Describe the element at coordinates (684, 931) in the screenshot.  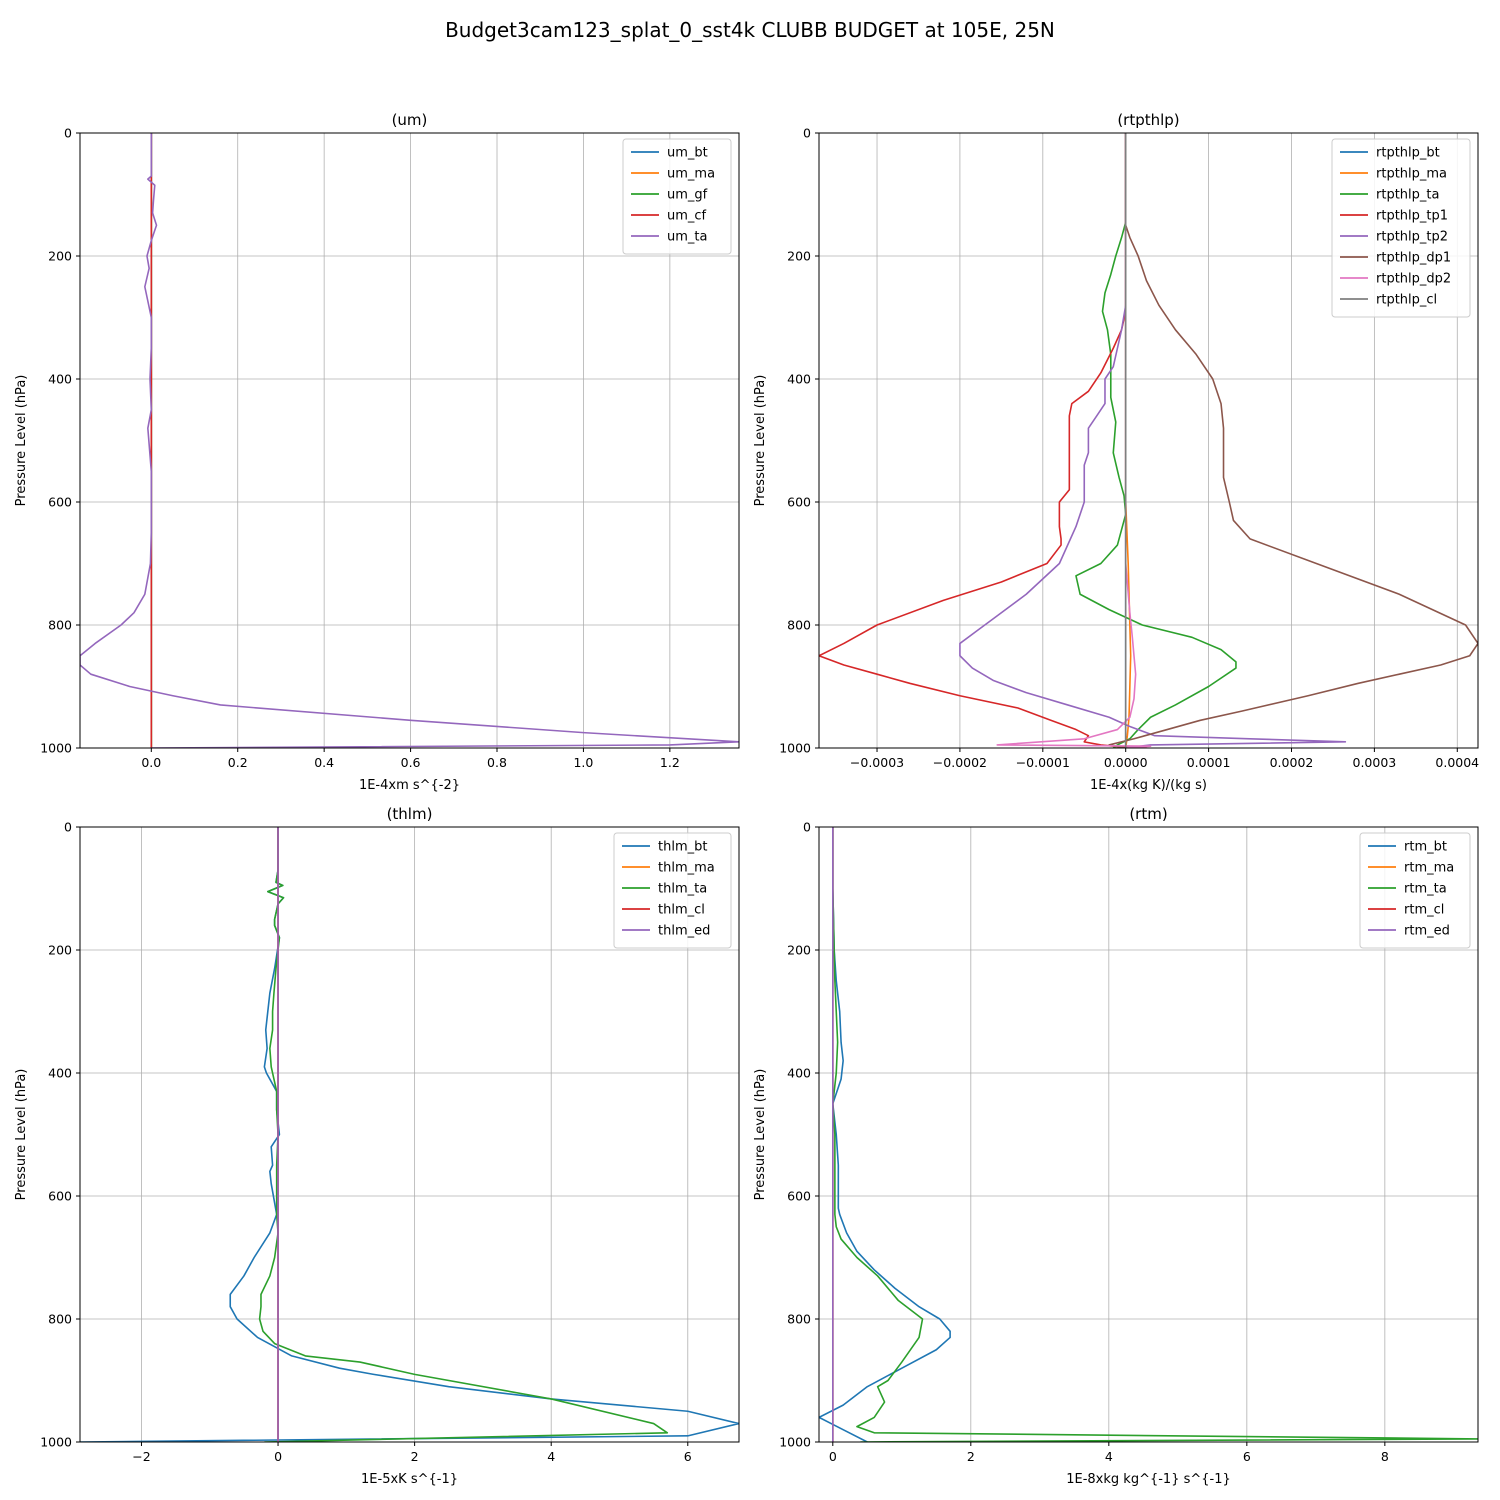
I see `legend-label-thlm_ed: thlm_ed` at that location.